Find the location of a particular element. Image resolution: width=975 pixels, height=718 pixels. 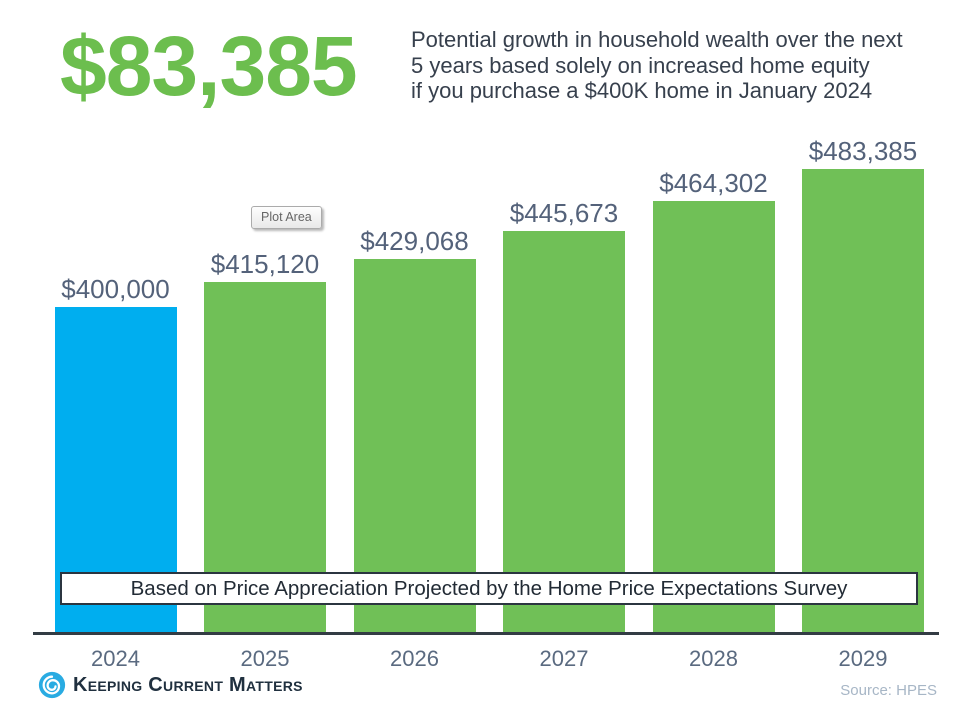

value-label-2025: $415,120 is located at coordinates (265, 264).